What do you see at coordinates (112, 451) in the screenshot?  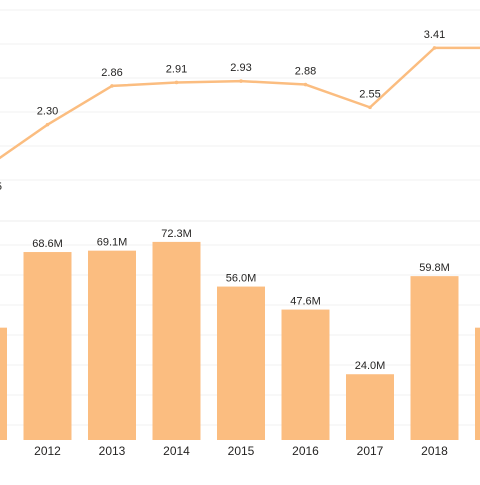 I see `x-tick-label: 2013` at bounding box center [112, 451].